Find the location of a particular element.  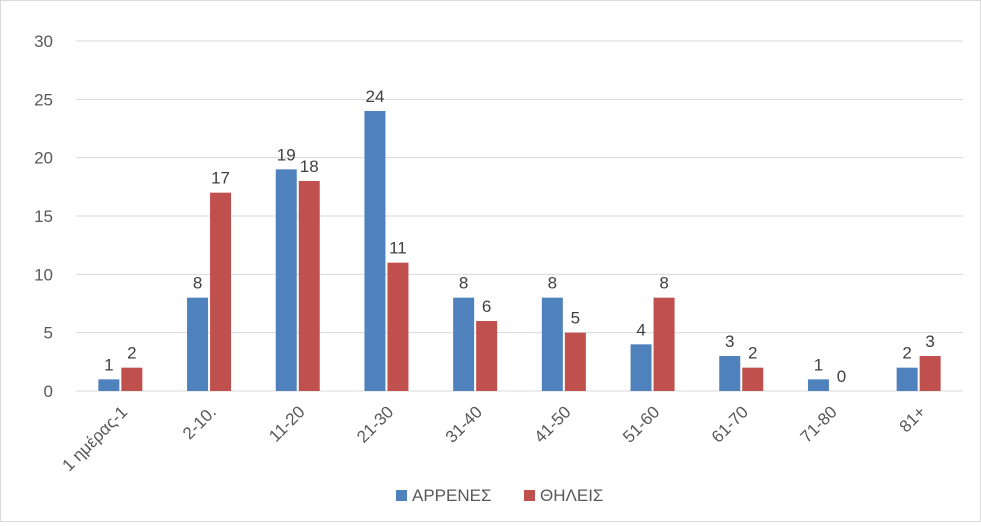

legend-label: ΑΡΡΕΝΕΣ is located at coordinates (451, 495).